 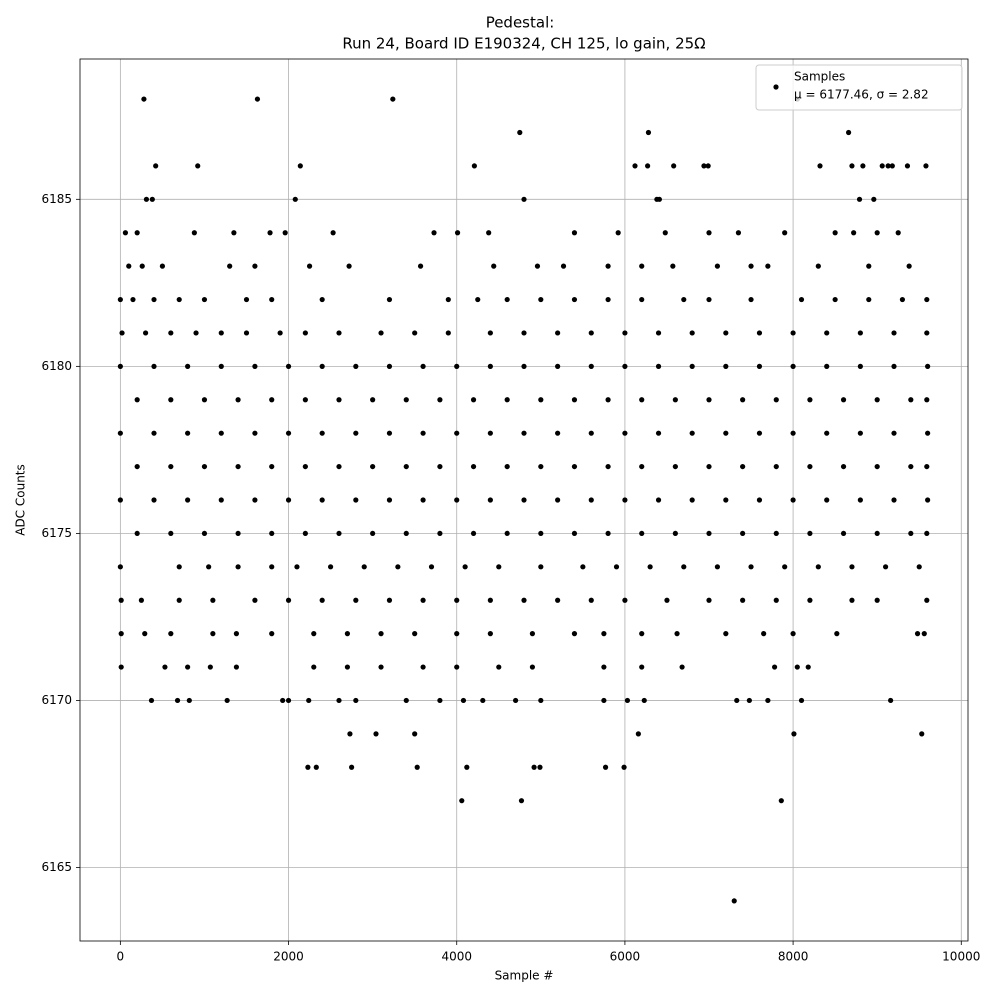 I want to click on x-tick-label: 8000, so click(x=793, y=957).